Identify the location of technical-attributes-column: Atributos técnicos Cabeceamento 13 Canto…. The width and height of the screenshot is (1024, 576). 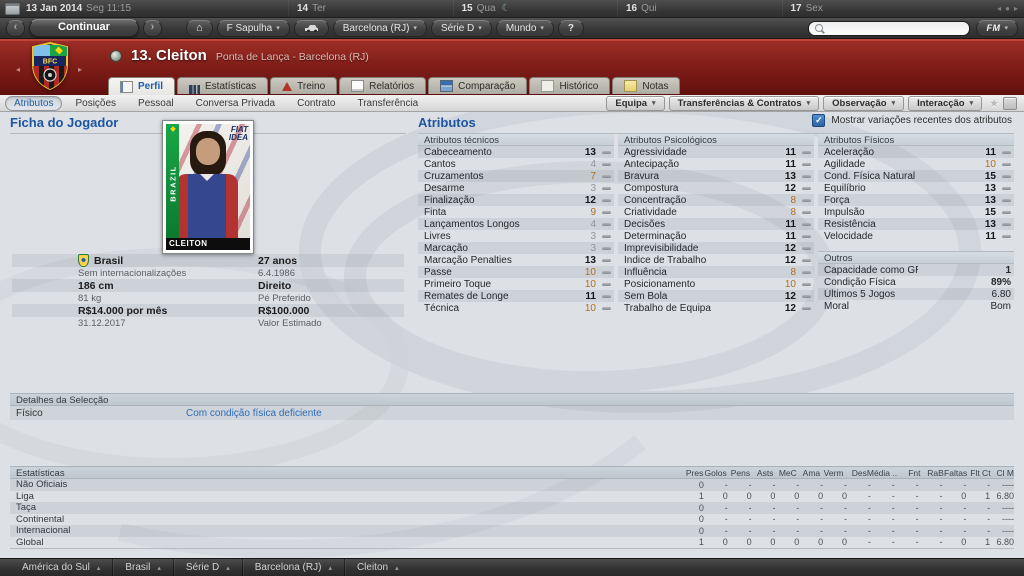
(516, 223).